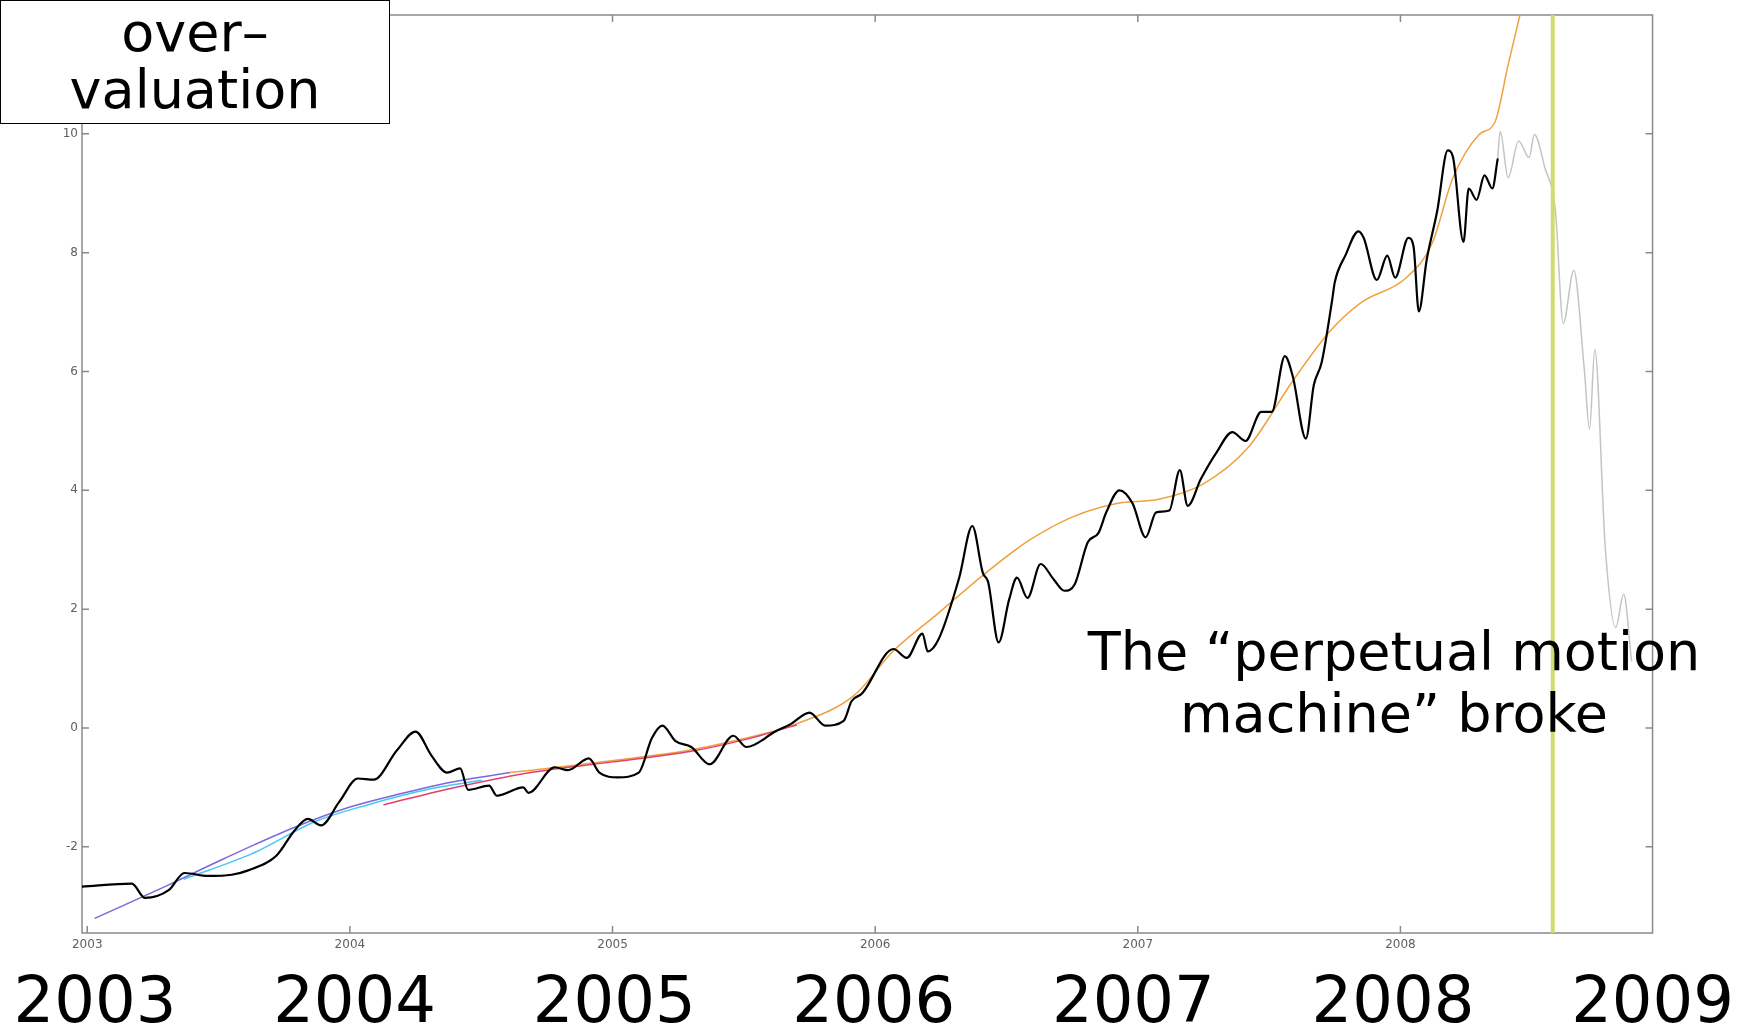 The image size is (1746, 1035). Describe the element at coordinates (350, 944) in the screenshot. I see `x-tick-label: 2004` at that location.